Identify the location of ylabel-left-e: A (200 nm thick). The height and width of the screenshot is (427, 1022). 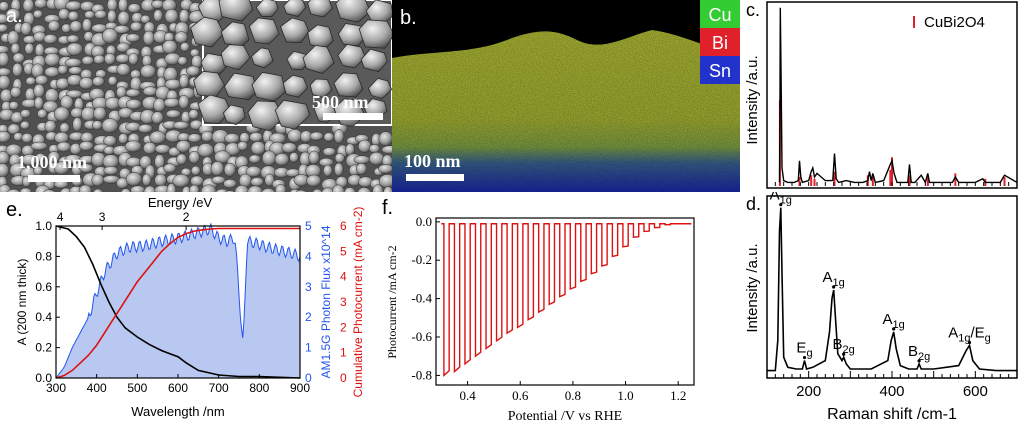
(22, 302).